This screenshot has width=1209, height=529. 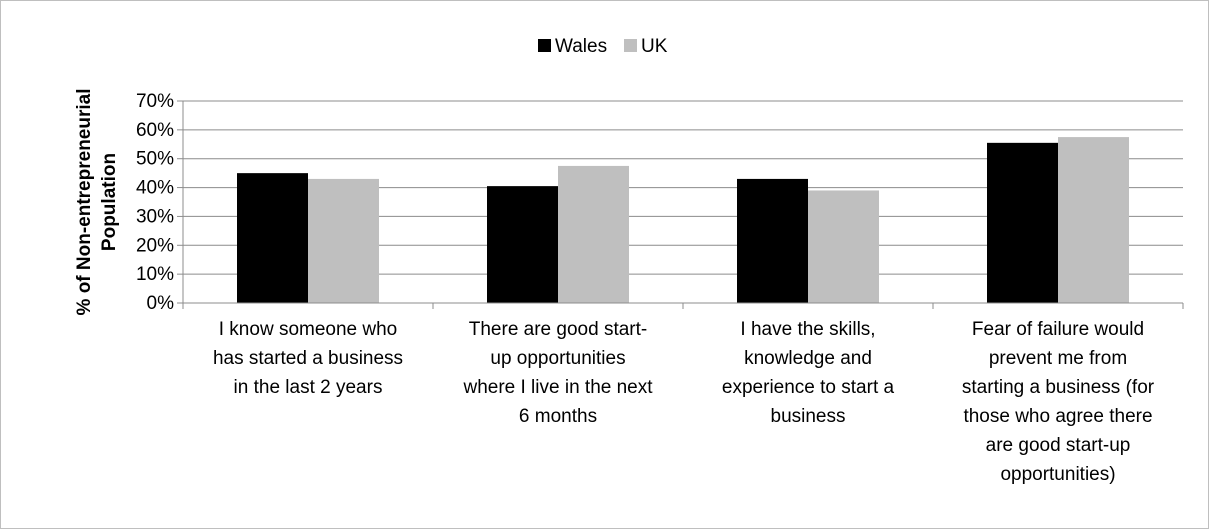 What do you see at coordinates (558, 416) in the screenshot?
I see `category-label: 6 months` at bounding box center [558, 416].